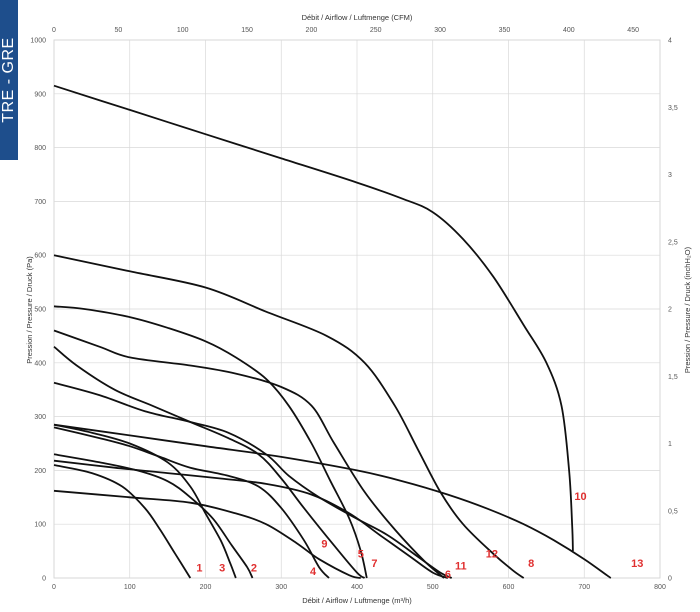  What do you see at coordinates (222, 569) in the screenshot?
I see `curve-label-3: 3` at bounding box center [222, 569].